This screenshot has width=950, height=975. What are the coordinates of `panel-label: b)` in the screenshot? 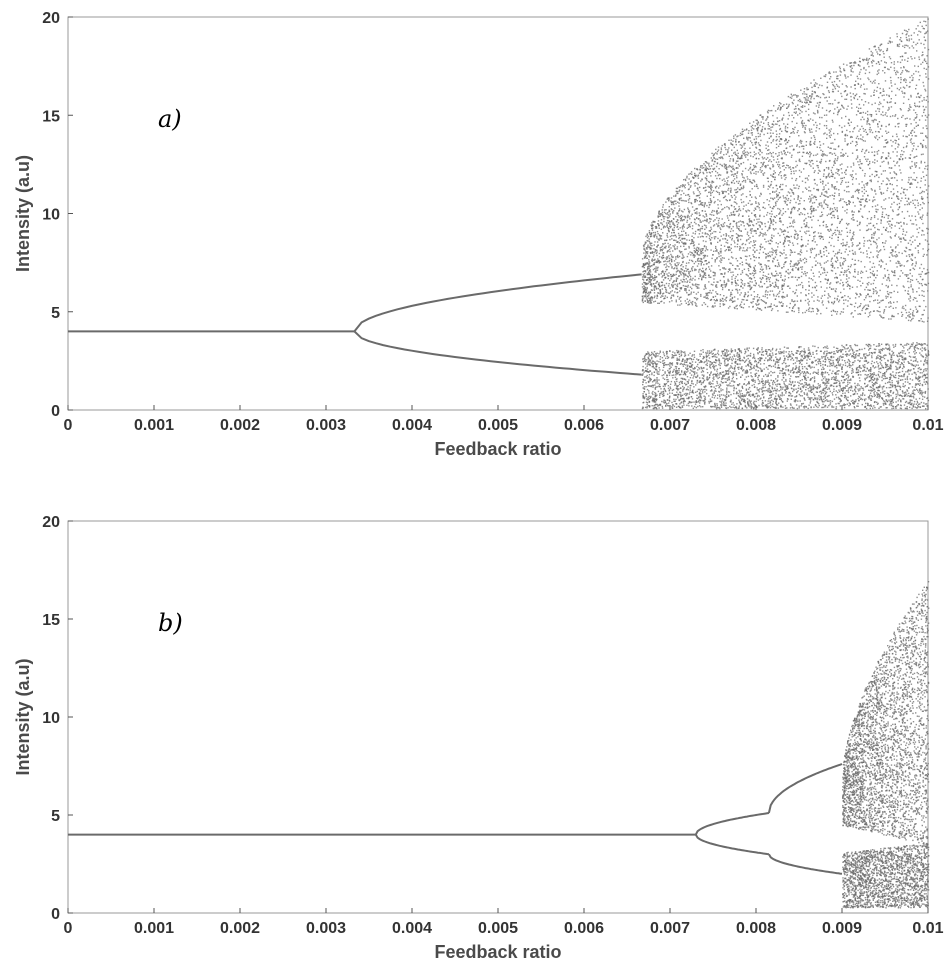 It's located at (170, 623).